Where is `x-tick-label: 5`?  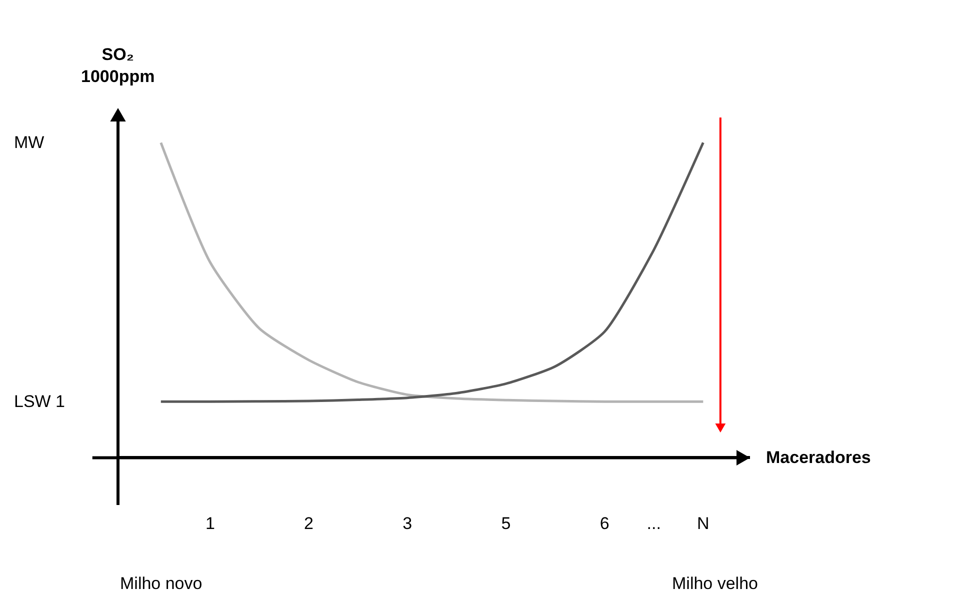
x-tick-label: 5 is located at coordinates (506, 523).